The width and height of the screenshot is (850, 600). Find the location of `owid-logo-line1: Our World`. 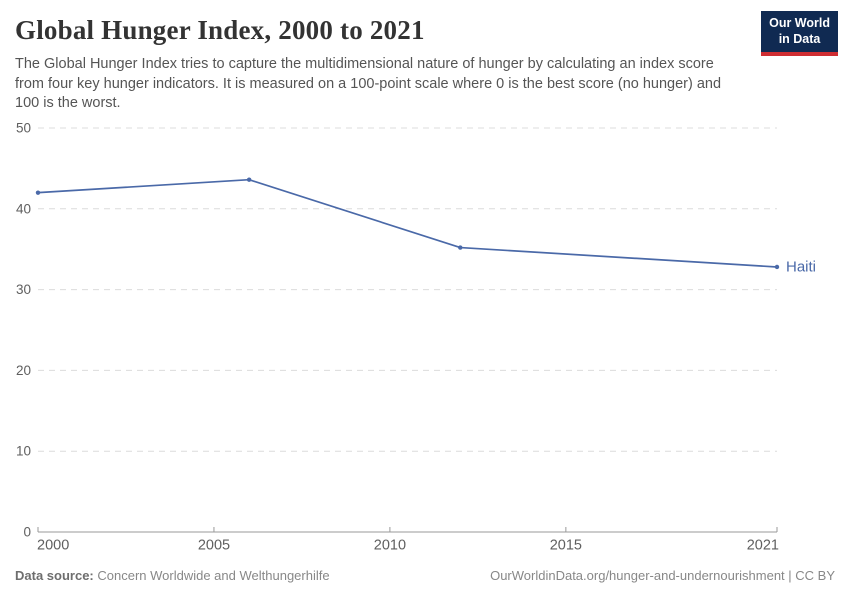

owid-logo-line1: Our World is located at coordinates (799, 23).